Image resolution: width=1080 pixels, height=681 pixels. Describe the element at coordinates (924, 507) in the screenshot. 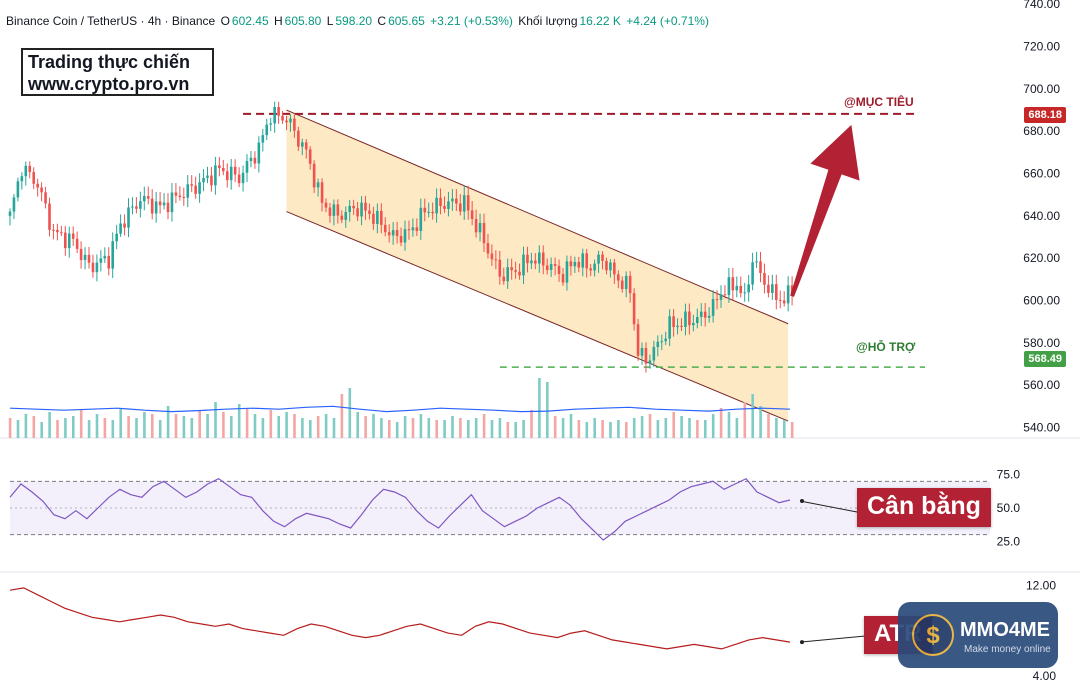

I see `balance-tag: Cân bằng` at that location.